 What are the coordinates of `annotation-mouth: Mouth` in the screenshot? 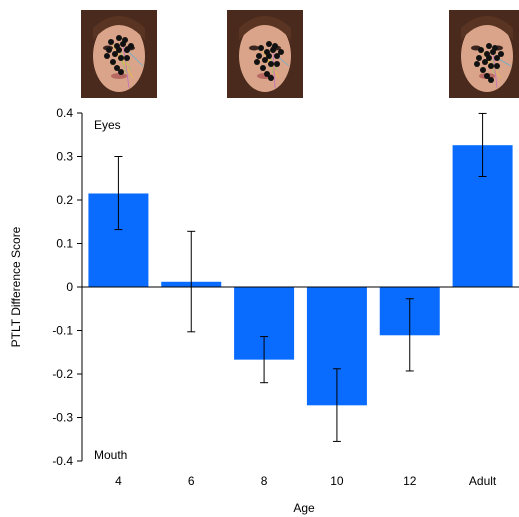 It's located at (110, 455).